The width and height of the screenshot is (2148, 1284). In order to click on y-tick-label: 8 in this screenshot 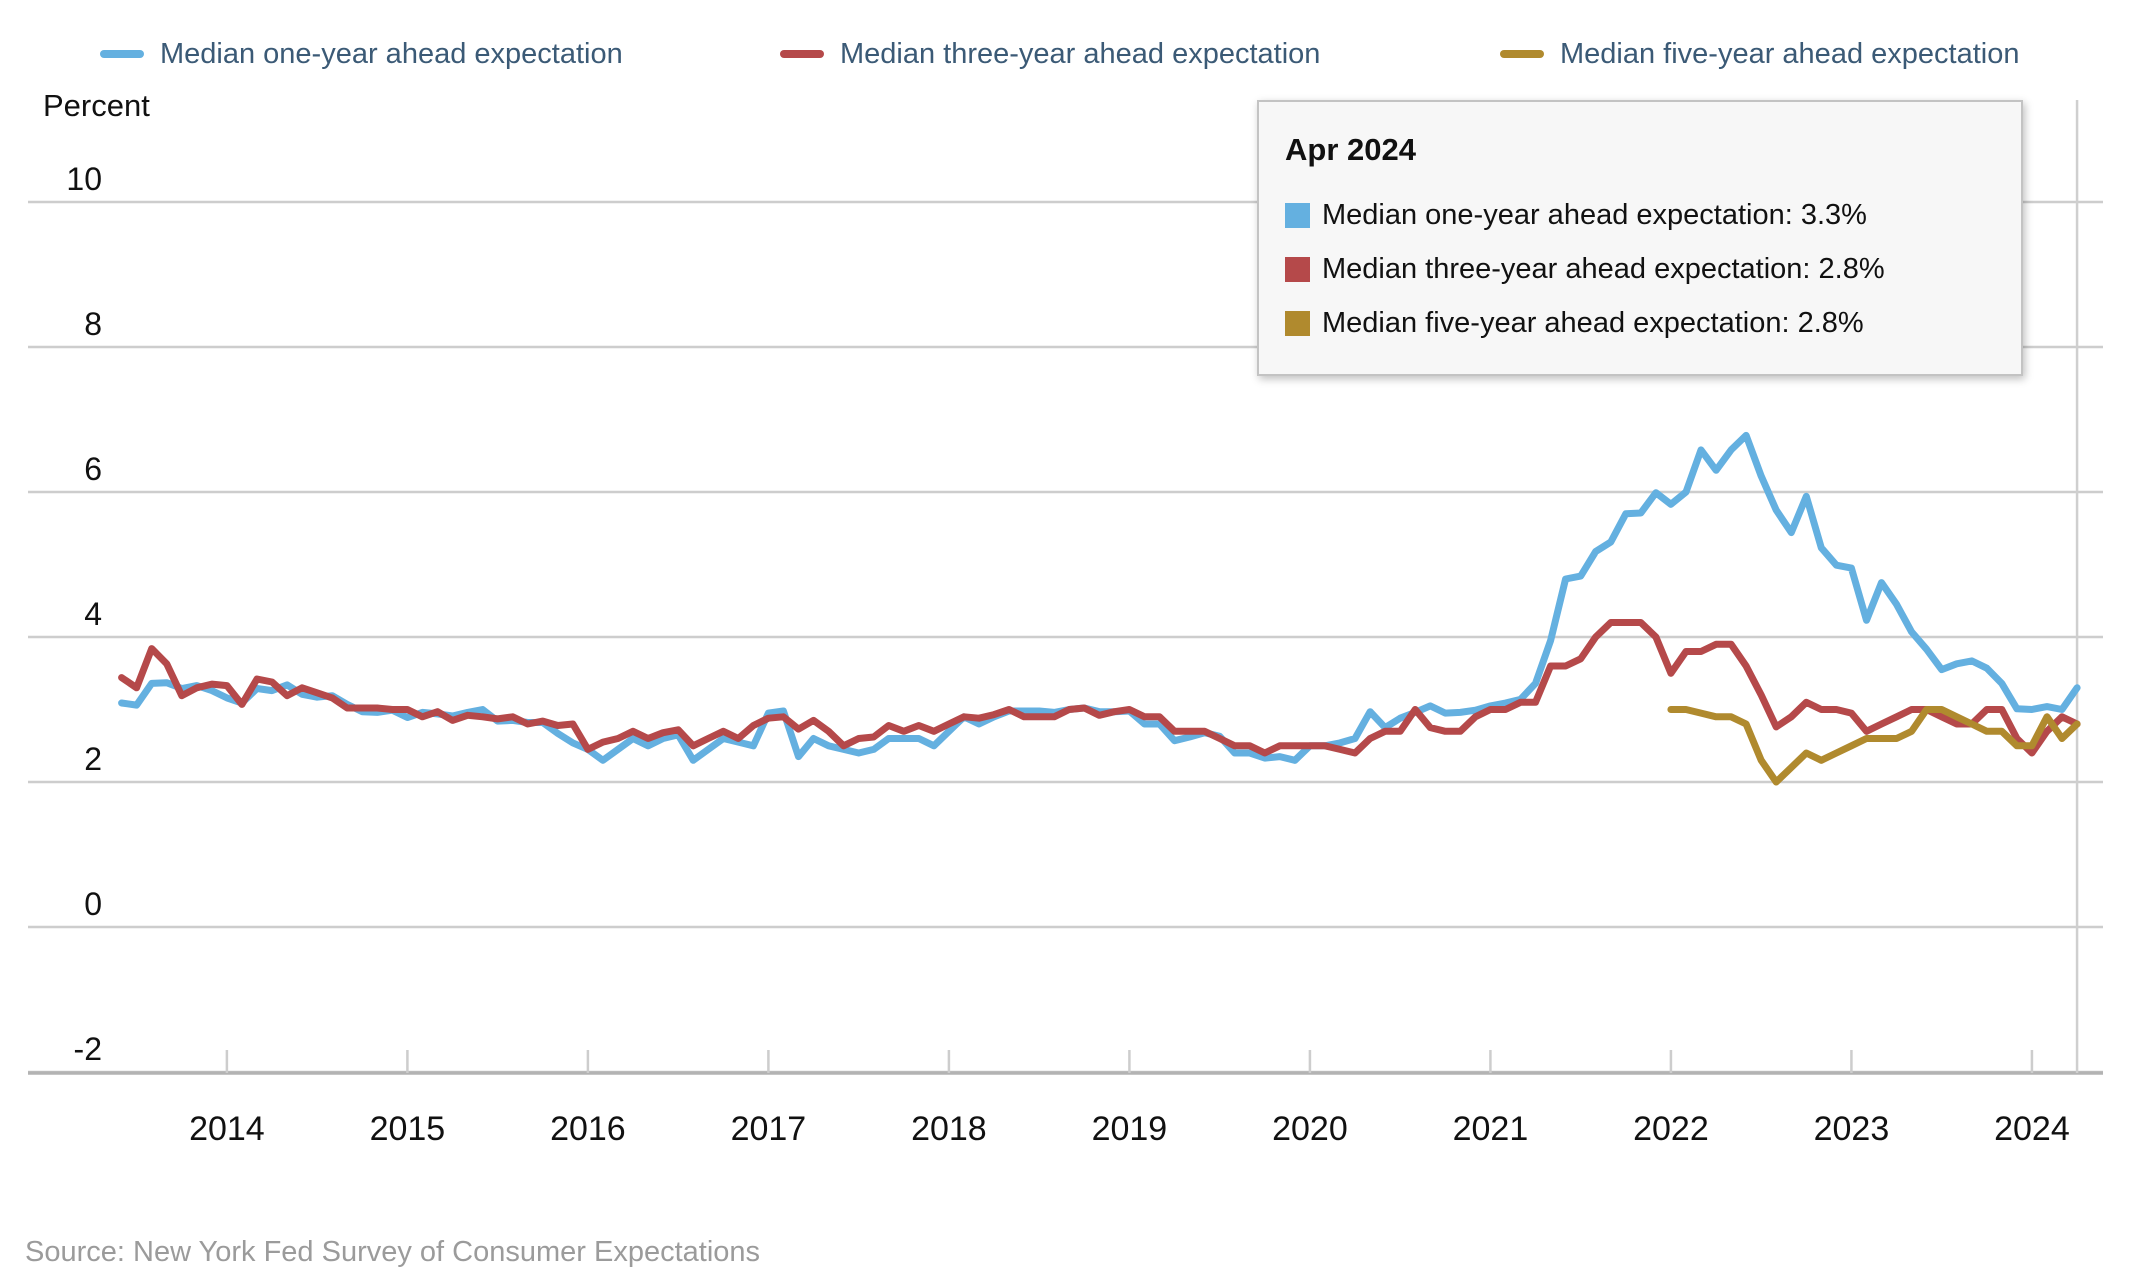, I will do `click(93, 324)`.